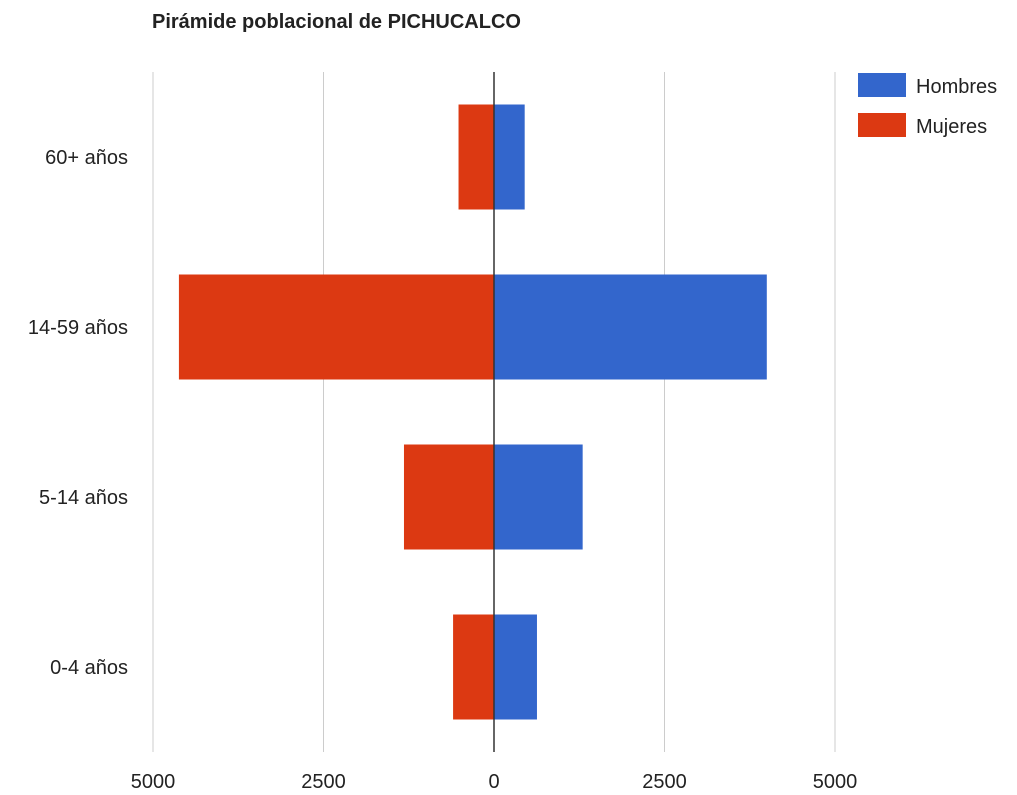 The image size is (1017, 795). What do you see at coordinates (89, 668) in the screenshot?
I see `y-tick-label: 0-4 años` at bounding box center [89, 668].